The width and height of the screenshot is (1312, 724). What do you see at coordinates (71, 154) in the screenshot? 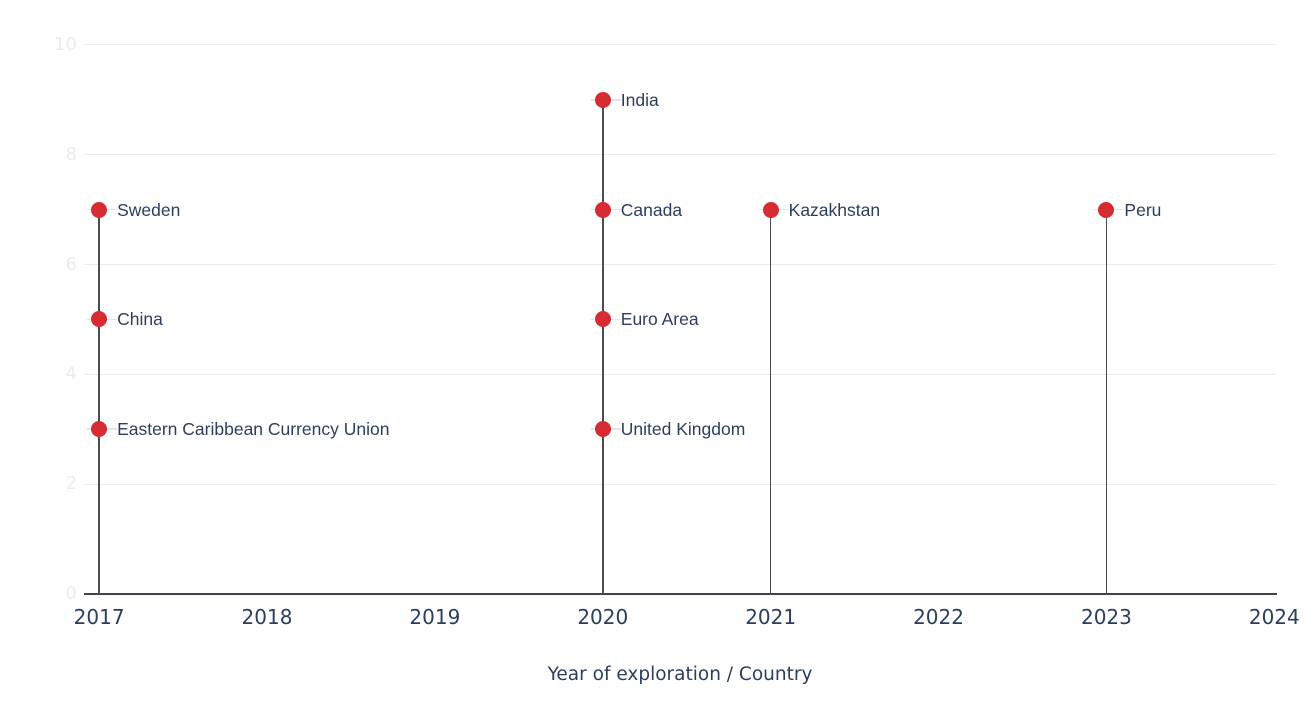
I see `y-tick-label: 8` at bounding box center [71, 154].